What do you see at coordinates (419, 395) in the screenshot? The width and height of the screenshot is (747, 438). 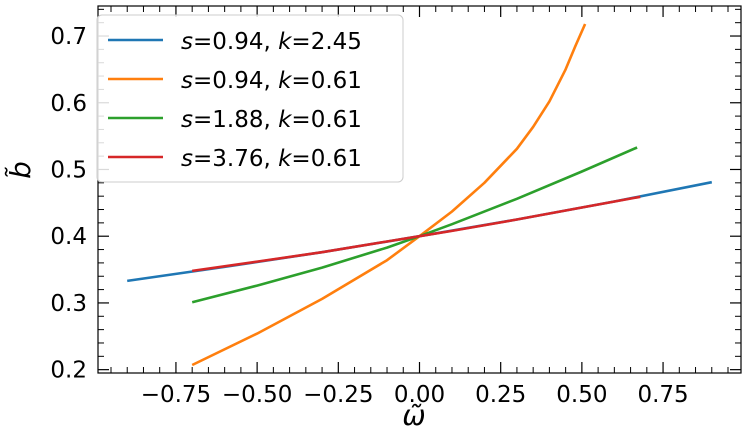 I see `x-tick-label: 0.00` at bounding box center [419, 395].